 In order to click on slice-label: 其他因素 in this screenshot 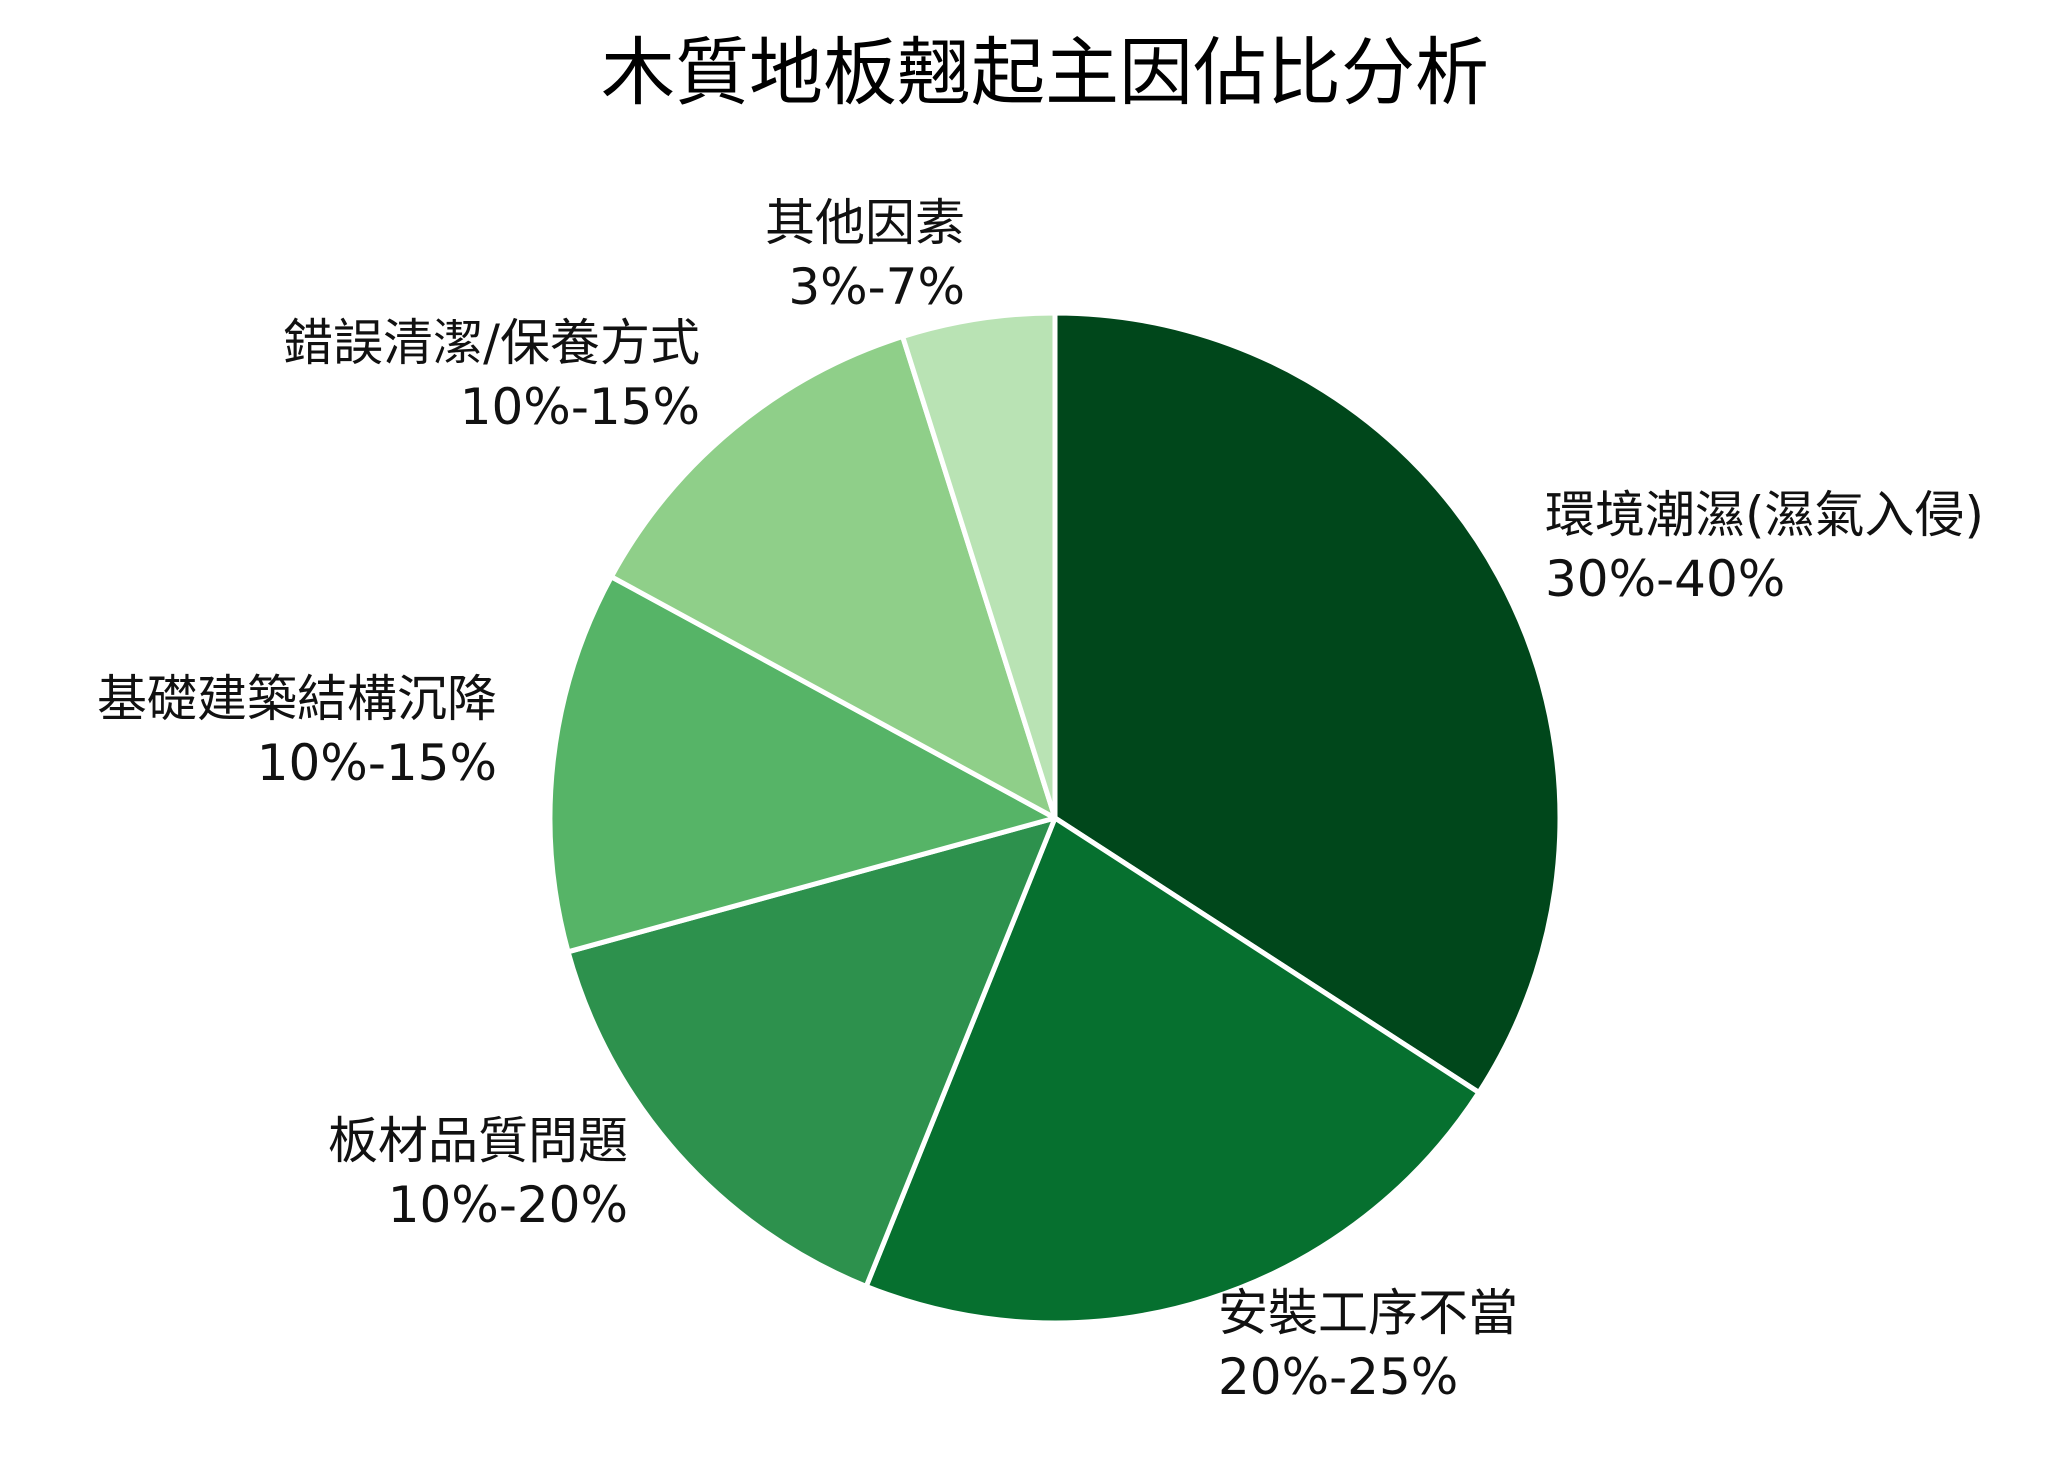, I will do `click(865, 223)`.